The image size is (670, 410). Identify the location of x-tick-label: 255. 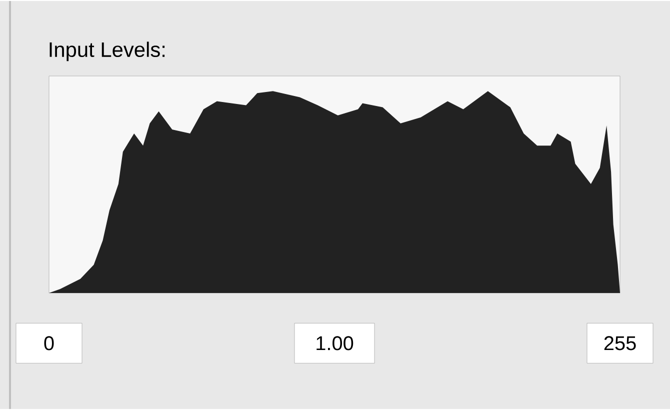
(620, 343).